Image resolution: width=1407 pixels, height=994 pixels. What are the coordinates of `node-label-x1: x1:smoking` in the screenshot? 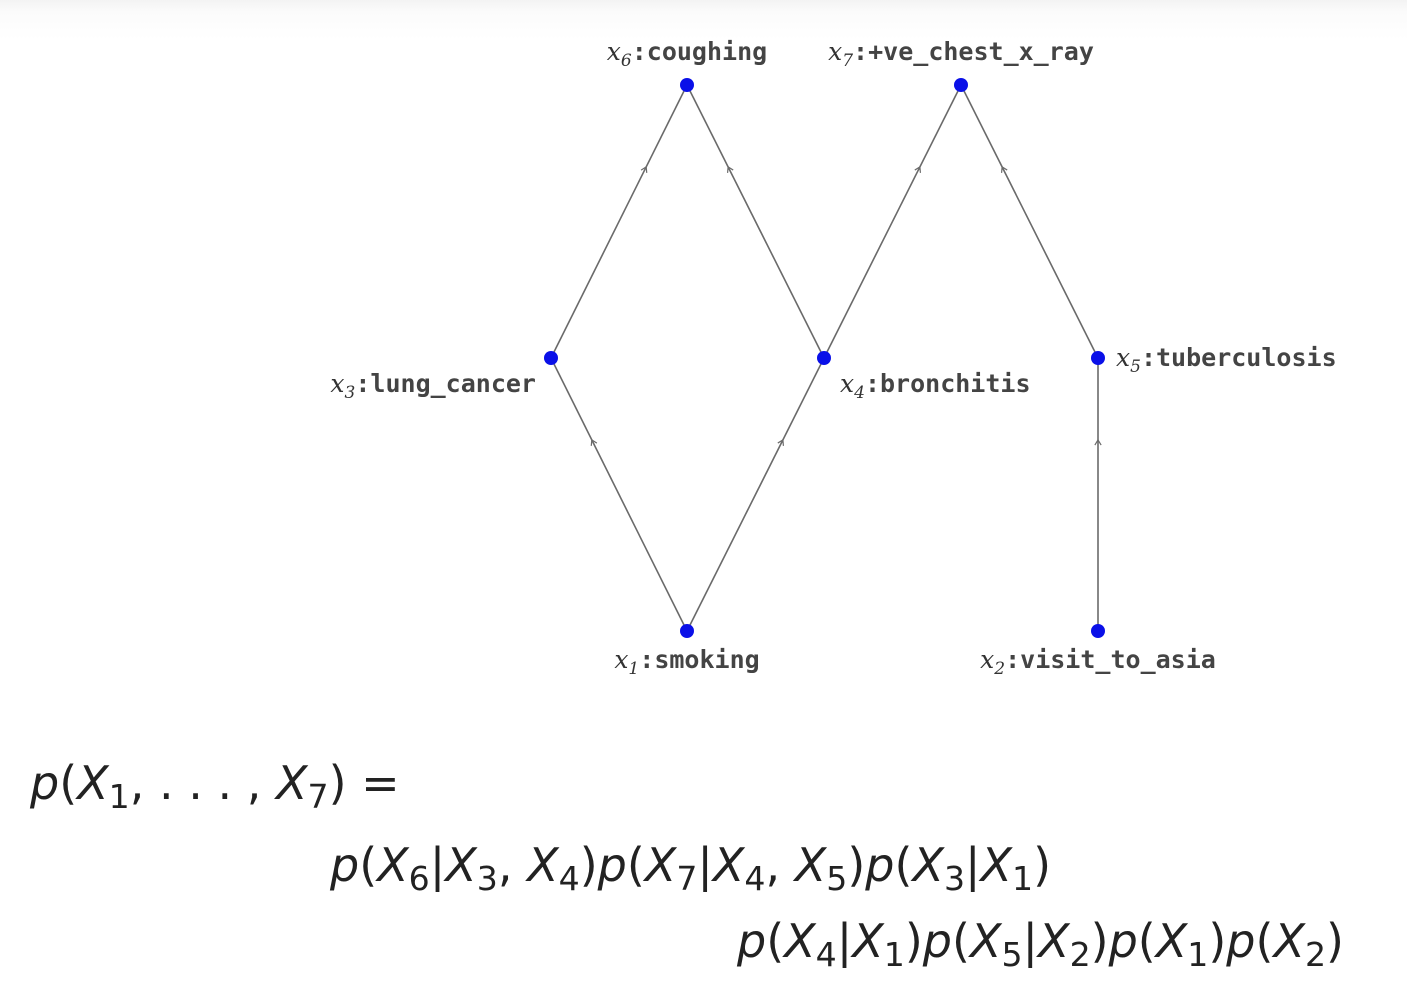 It's located at (686, 662).